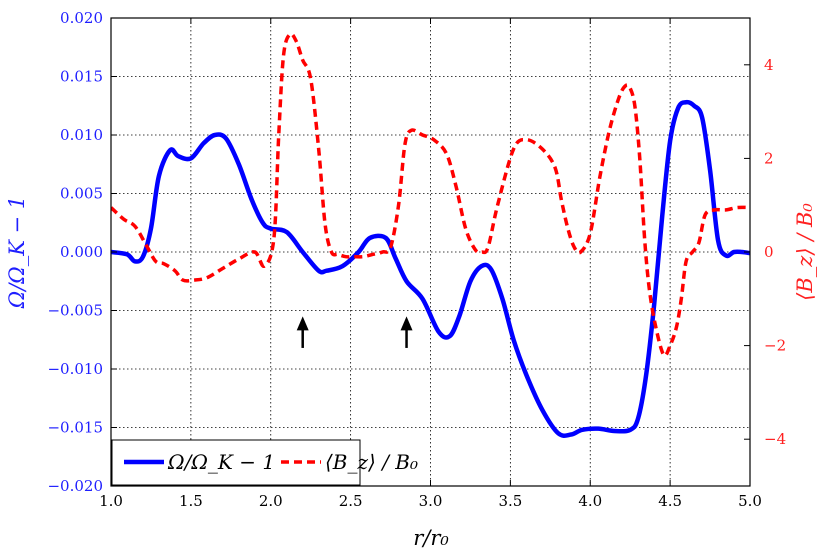 The image size is (830, 554). Describe the element at coordinates (81, 252) in the screenshot. I see `y-left-tick-label: 0.000` at that location.